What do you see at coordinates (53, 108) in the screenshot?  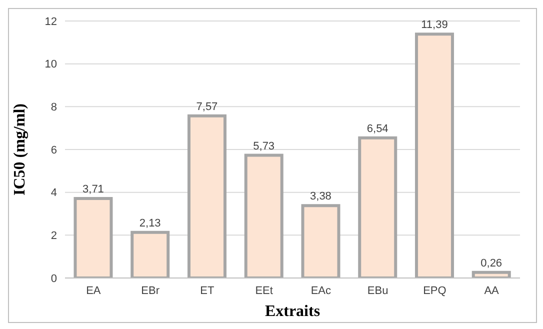 I see `y-tick-label: 8` at bounding box center [53, 108].